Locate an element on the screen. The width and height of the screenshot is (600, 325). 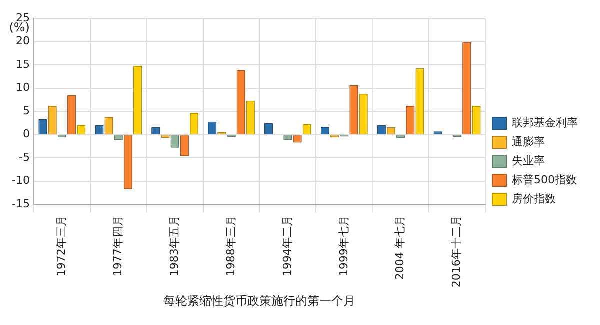
x-tick-label: 1972年三月 is located at coordinates (61, 246).